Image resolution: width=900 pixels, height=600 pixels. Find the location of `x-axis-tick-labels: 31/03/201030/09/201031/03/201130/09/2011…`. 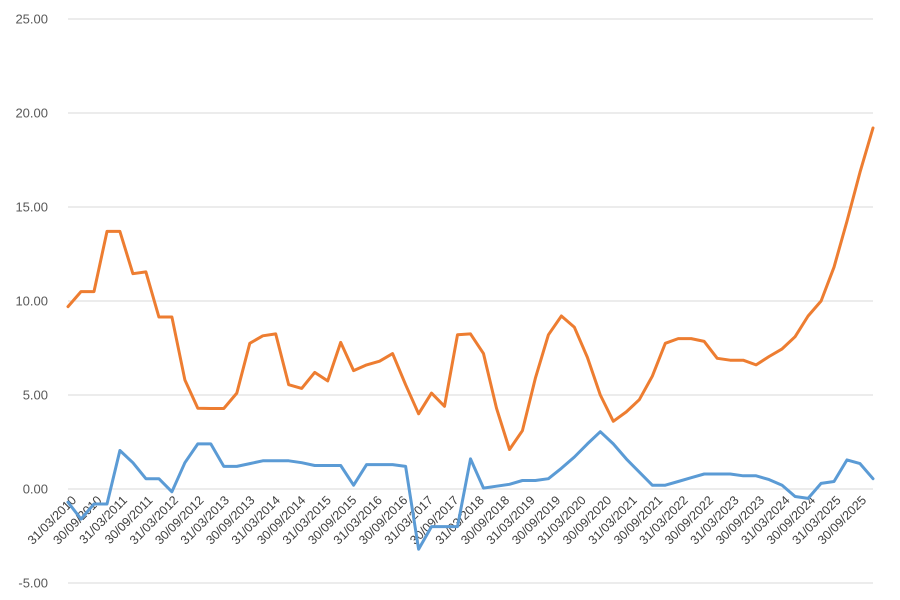

x-axis-tick-labels: 31/03/201030/09/201031/03/201130/09/2011… is located at coordinates (447, 520).